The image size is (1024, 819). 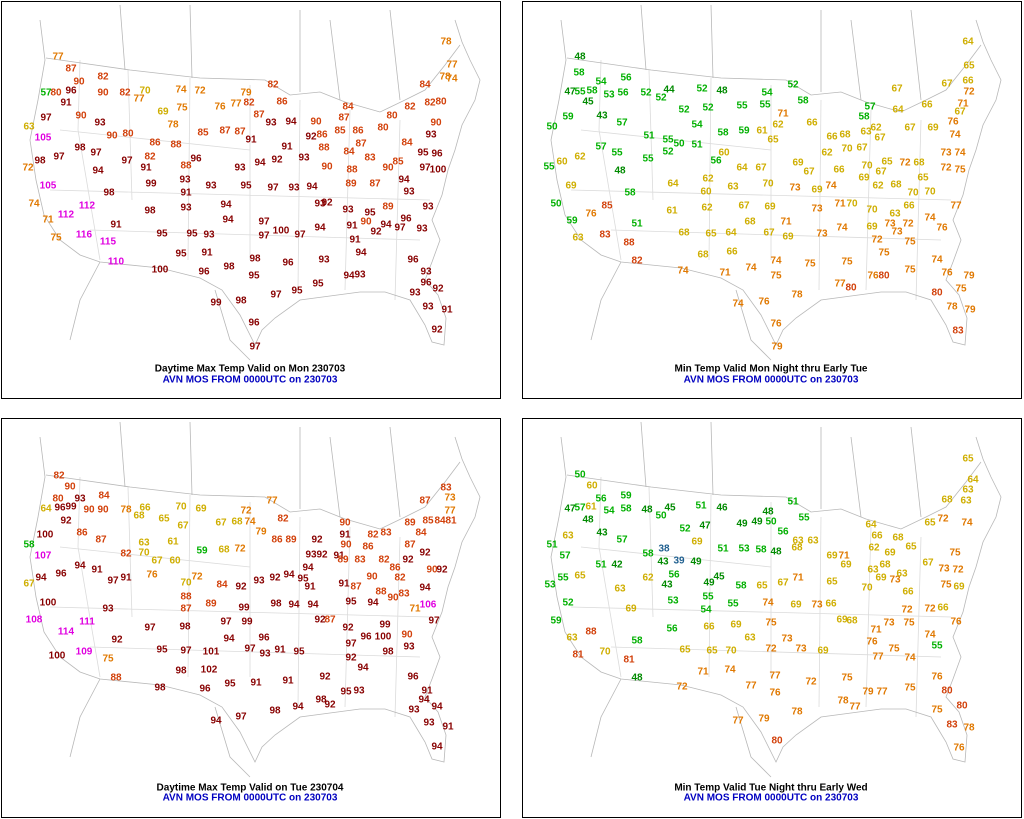 What do you see at coordinates (340, 131) in the screenshot?
I see `temperature-label: 85` at bounding box center [340, 131].